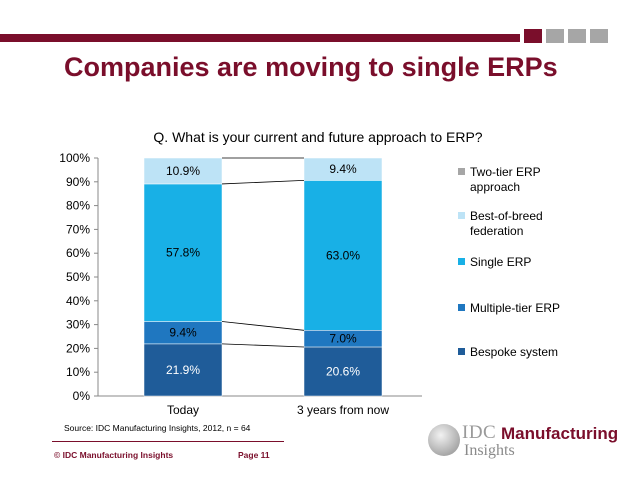 The width and height of the screenshot is (638, 493). I want to click on y-tick-label: 90%, so click(78, 182).